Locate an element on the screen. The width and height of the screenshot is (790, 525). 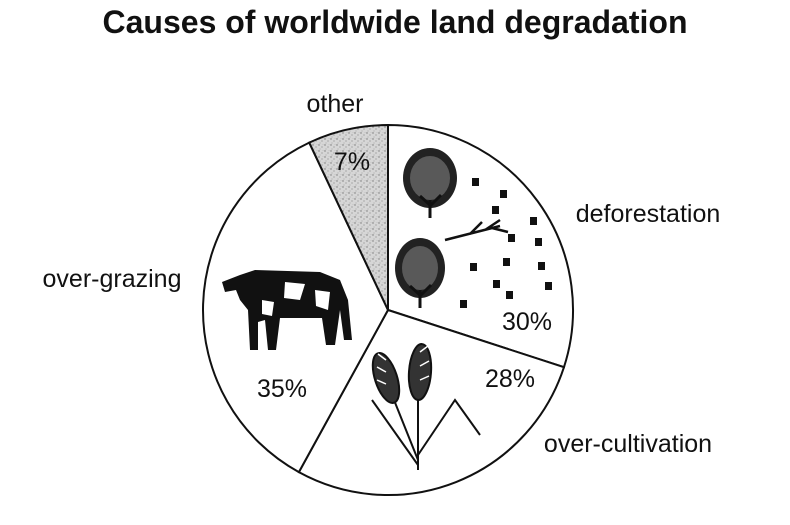
slice-value-label: 28% is located at coordinates (510, 379).